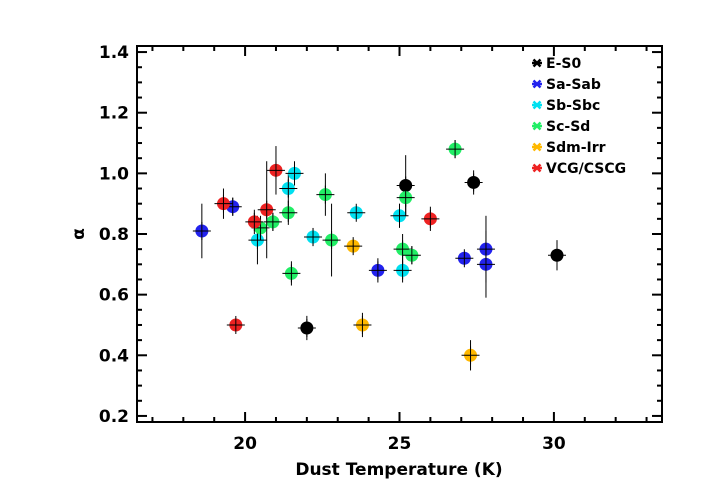  What do you see at coordinates (579, 116) in the screenshot?
I see `legend: E-S0 Sa-Sab Sb-Sbc Sc-Sd Sdm-Irr VCG/CSCG` at bounding box center [579, 116].